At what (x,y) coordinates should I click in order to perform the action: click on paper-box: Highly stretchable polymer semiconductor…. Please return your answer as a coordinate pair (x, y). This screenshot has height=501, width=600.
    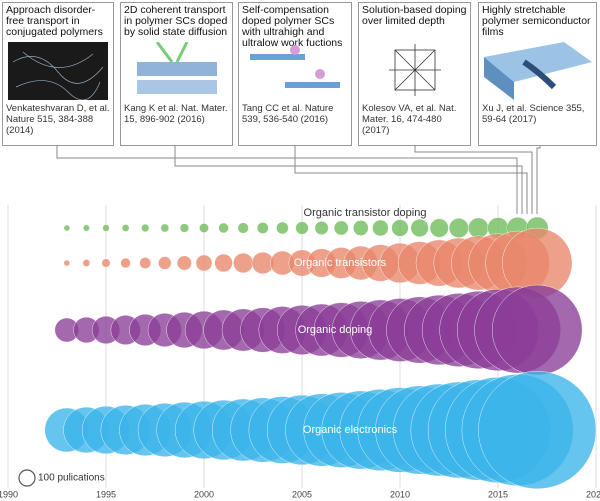
    Looking at the image, I should click on (537, 74).